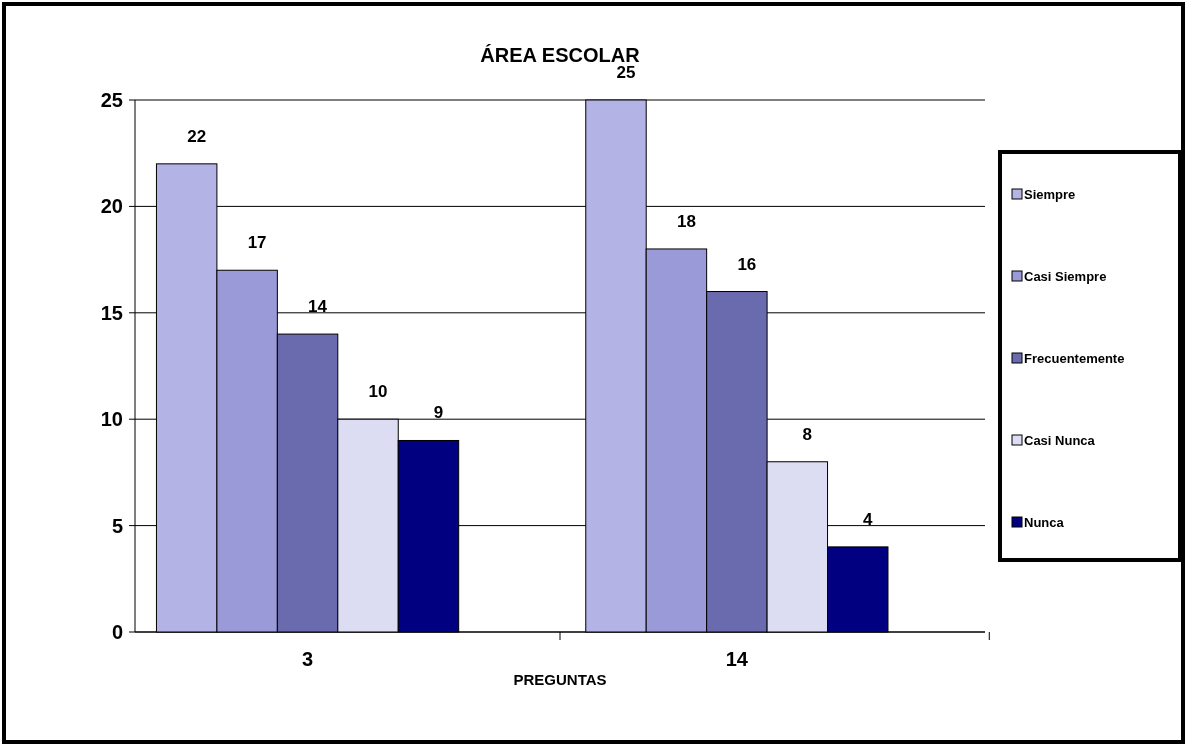 The width and height of the screenshot is (1187, 746). What do you see at coordinates (197, 136) in the screenshot?
I see `data-label: 22` at bounding box center [197, 136].